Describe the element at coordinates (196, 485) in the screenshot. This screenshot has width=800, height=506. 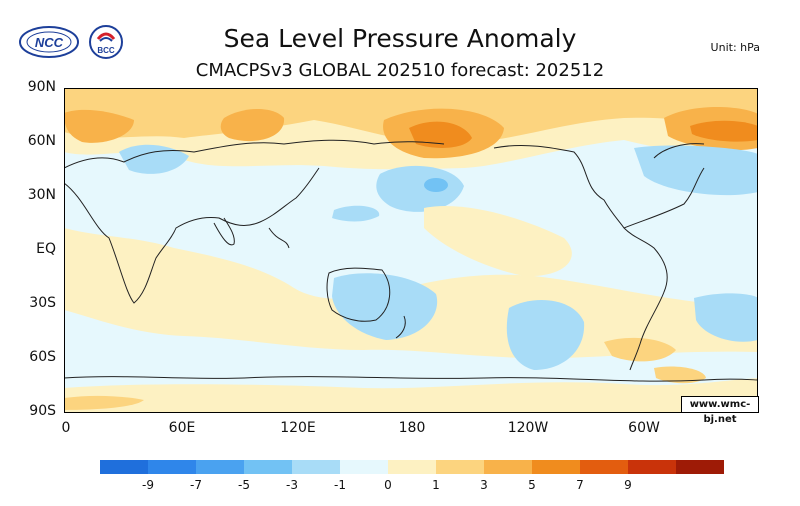
I see `colorbar-label: -7` at that location.